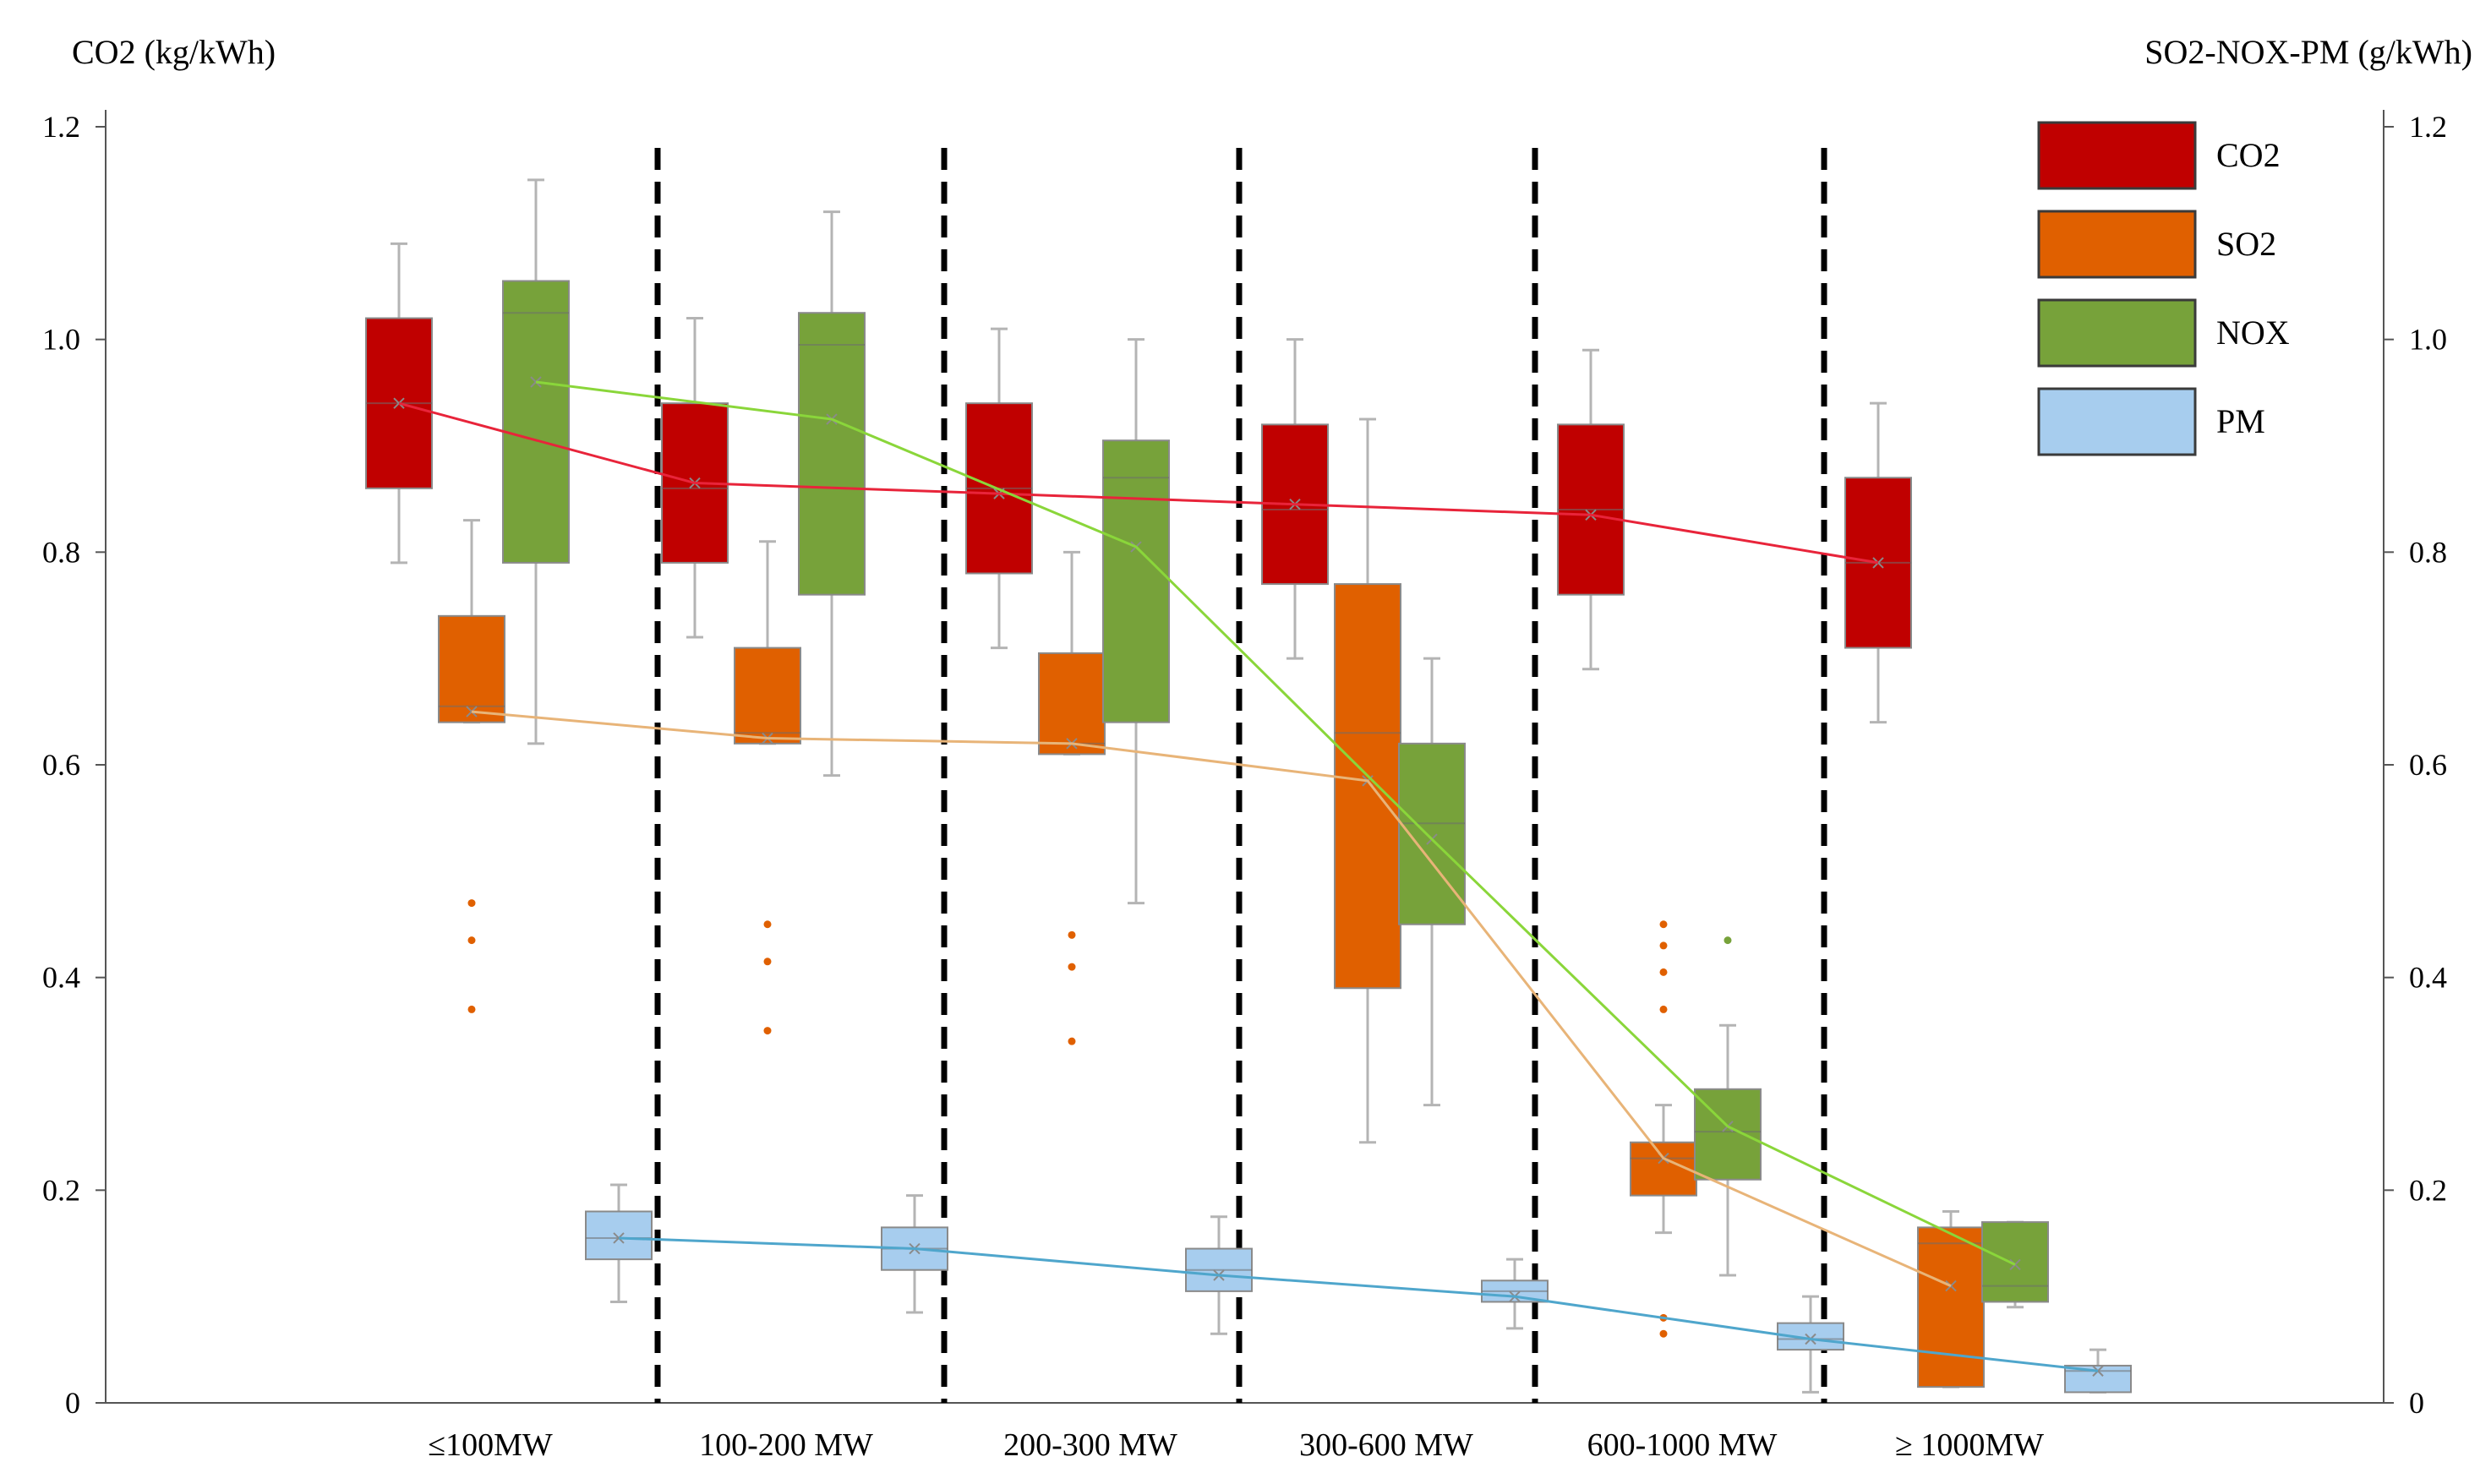 Image resolution: width=2491 pixels, height=1484 pixels. What do you see at coordinates (2248, 155) in the screenshot?
I see `legend-label-co2: CO2` at bounding box center [2248, 155].